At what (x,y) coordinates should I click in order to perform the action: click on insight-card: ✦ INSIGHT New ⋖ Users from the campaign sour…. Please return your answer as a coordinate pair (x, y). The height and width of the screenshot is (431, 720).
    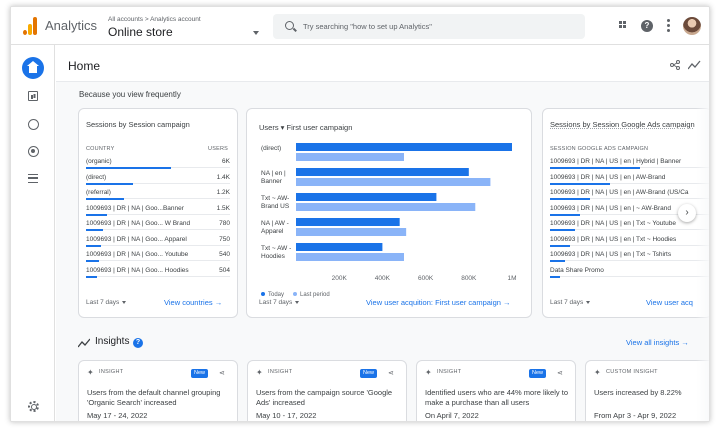
    Looking at the image, I should click on (327, 390).